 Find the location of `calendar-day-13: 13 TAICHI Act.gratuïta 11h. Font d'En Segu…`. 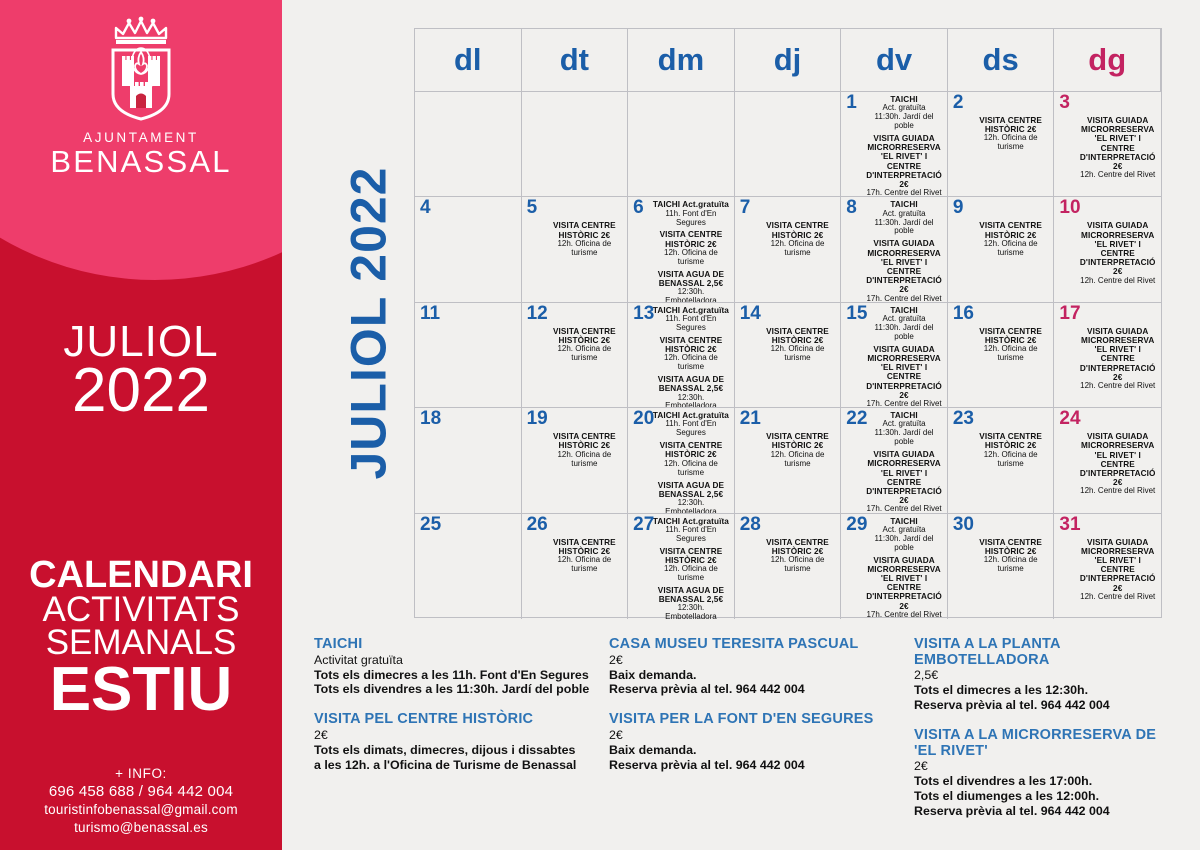

calendar-day-13: 13 TAICHI Act.gratuïta 11h. Font d'En Segu… is located at coordinates (681, 355).